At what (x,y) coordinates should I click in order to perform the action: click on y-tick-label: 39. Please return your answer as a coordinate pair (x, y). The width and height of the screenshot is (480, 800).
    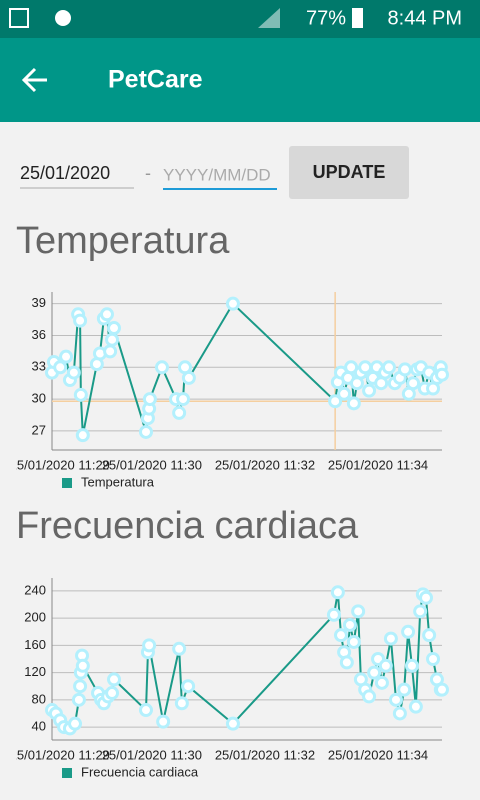
    Looking at the image, I should click on (39, 302).